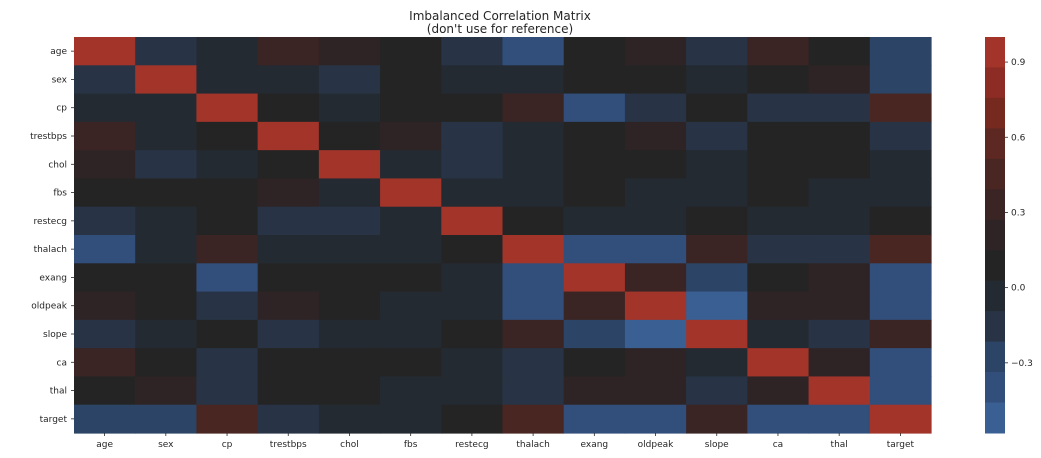  What do you see at coordinates (166, 278) in the screenshot?
I see `heatmap-cell-exang-sex` at bounding box center [166, 278].